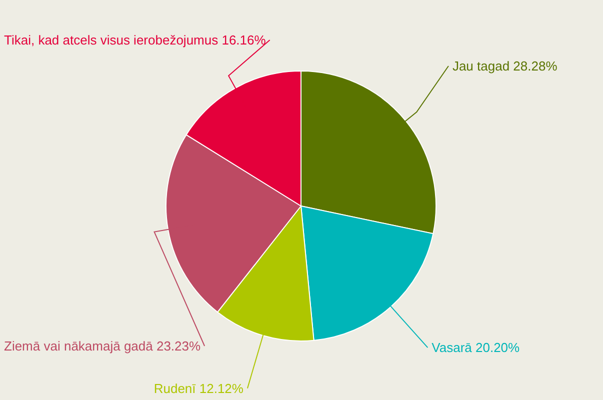 The width and height of the screenshot is (603, 400). Describe the element at coordinates (199, 388) in the screenshot. I see `slice-label: Rudenī 12.12%` at that location.